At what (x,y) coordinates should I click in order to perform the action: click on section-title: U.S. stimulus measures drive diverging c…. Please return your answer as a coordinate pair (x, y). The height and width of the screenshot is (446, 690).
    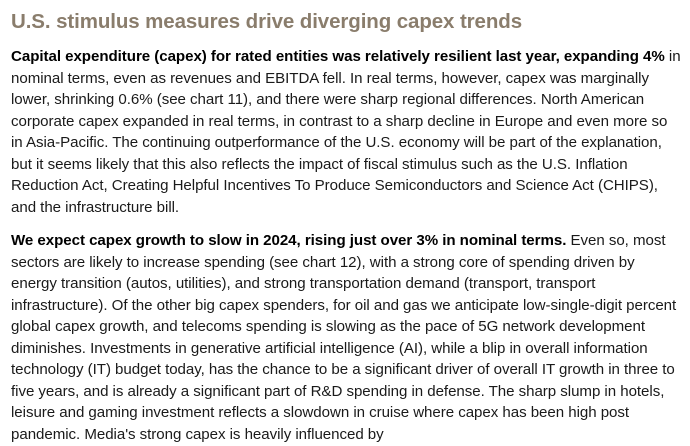
    Looking at the image, I should click on (267, 21).